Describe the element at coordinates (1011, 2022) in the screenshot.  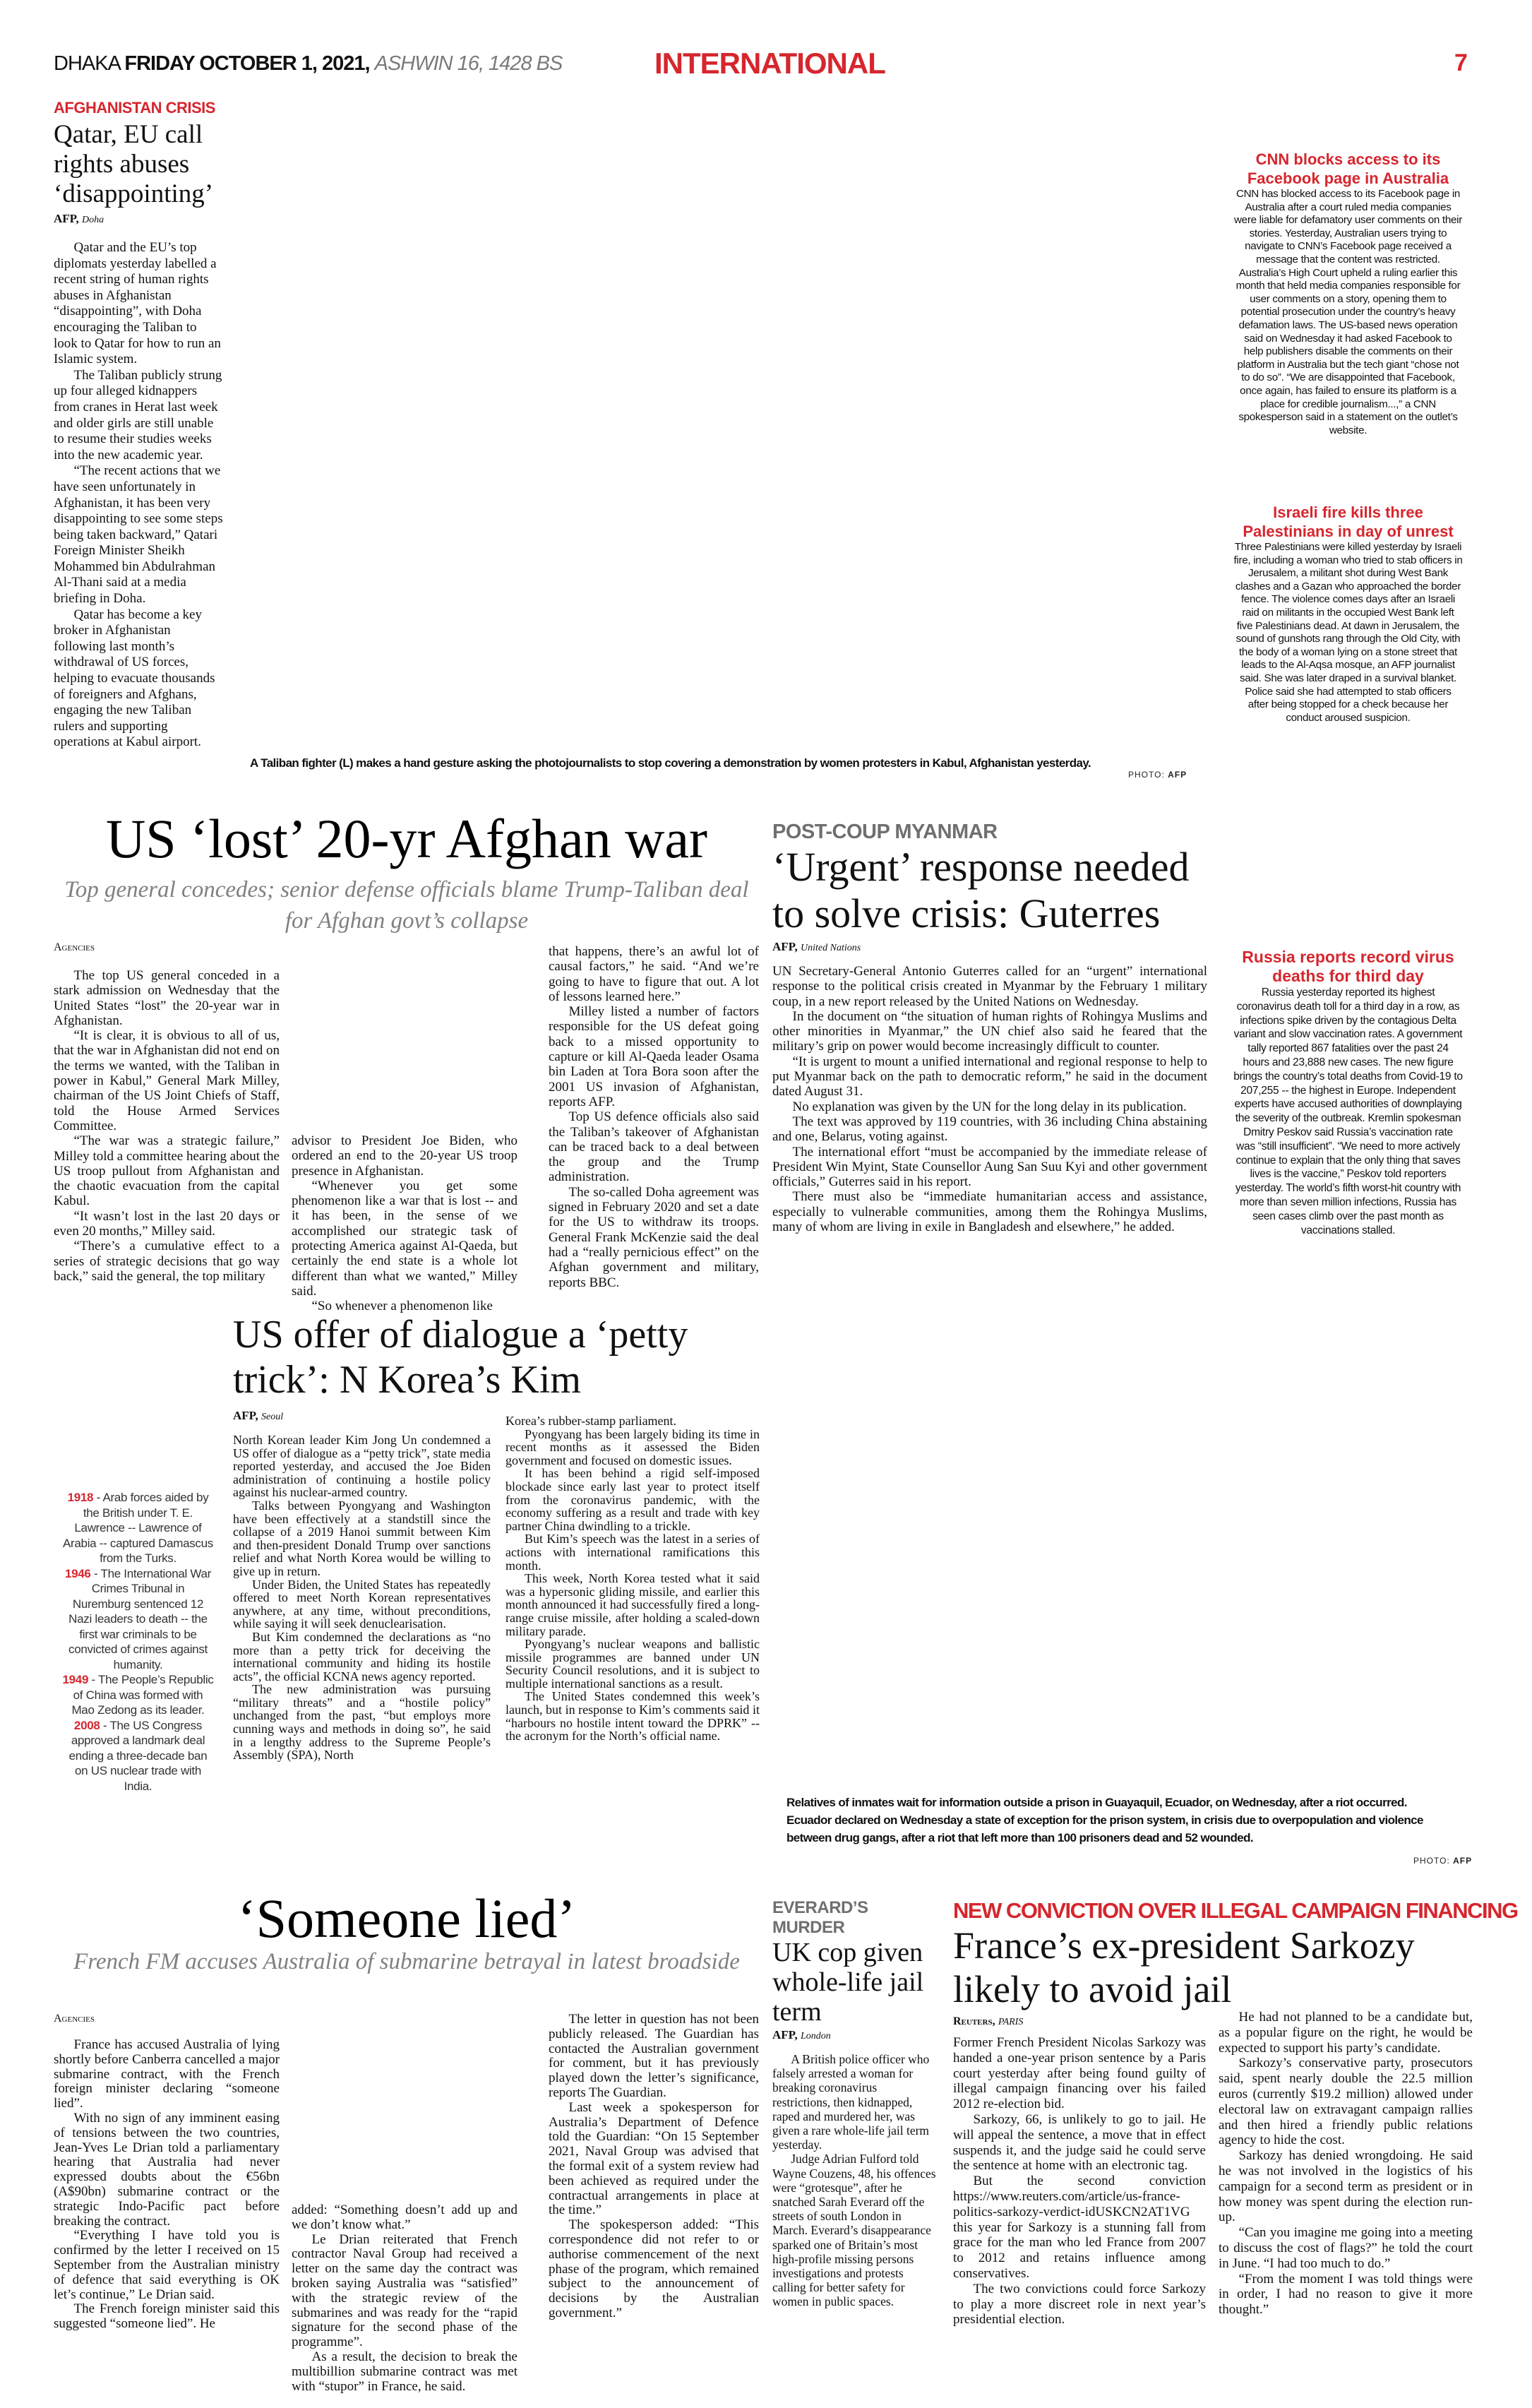
I see `byline-dateline: PARIS` at that location.